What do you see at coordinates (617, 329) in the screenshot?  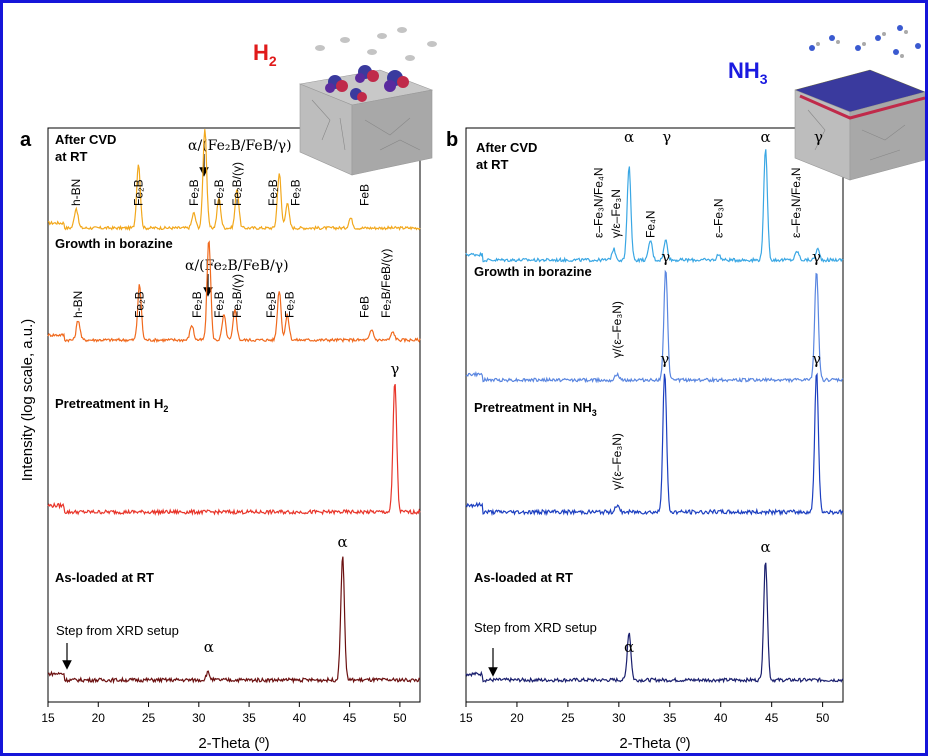 I see `panel-b-peak-label: γ/(ε–Fe₃N)` at bounding box center [617, 329].